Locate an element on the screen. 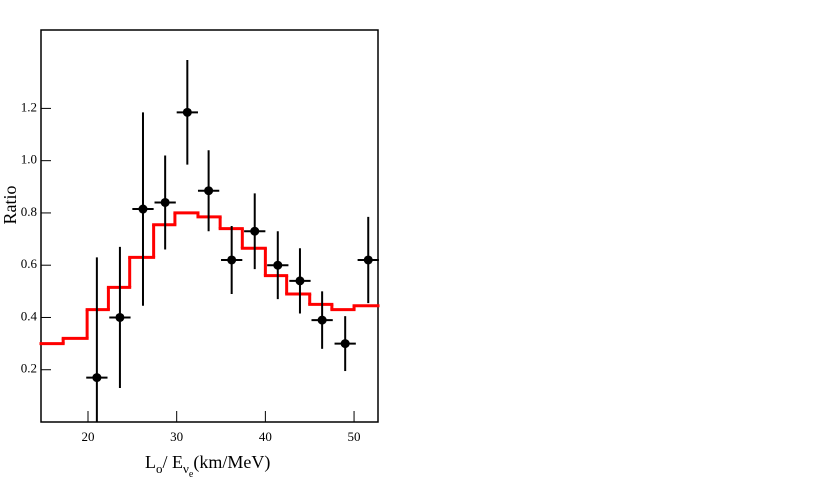 The height and width of the screenshot is (478, 817). y-tick-label: 0.8 is located at coordinates (29, 211).